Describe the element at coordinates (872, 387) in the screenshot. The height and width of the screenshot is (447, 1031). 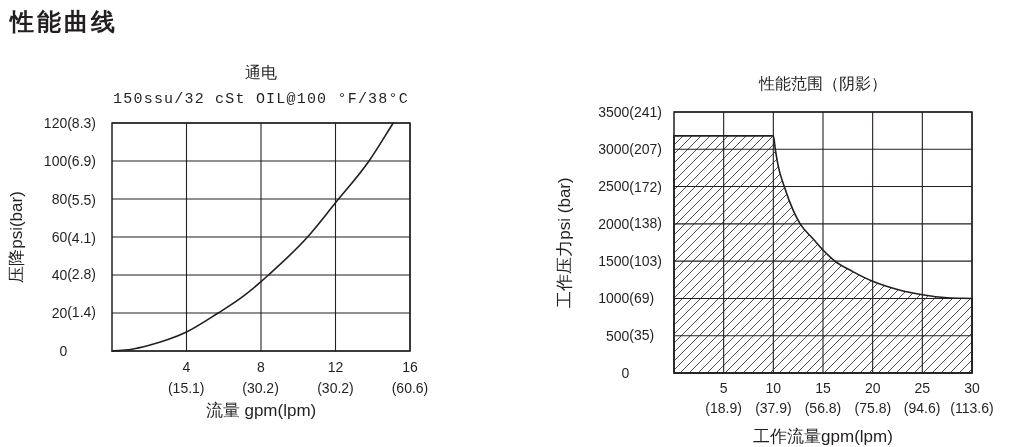
I see `x-tick-label: 20` at that location.